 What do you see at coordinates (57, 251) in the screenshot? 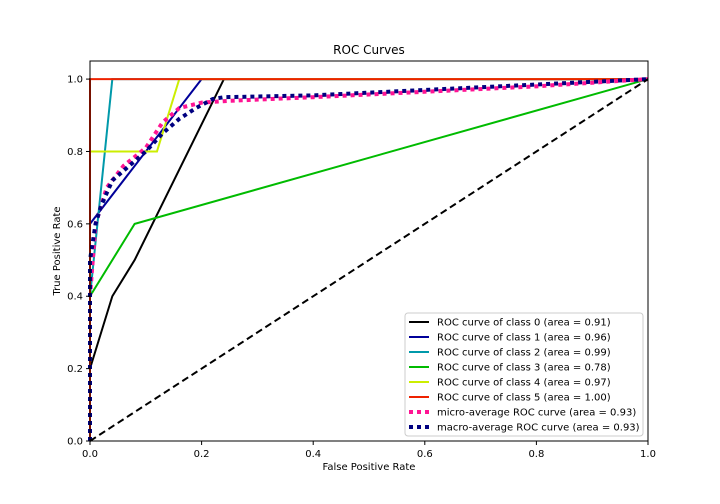
I see `y-axis-label: True Positive Rate` at bounding box center [57, 251].